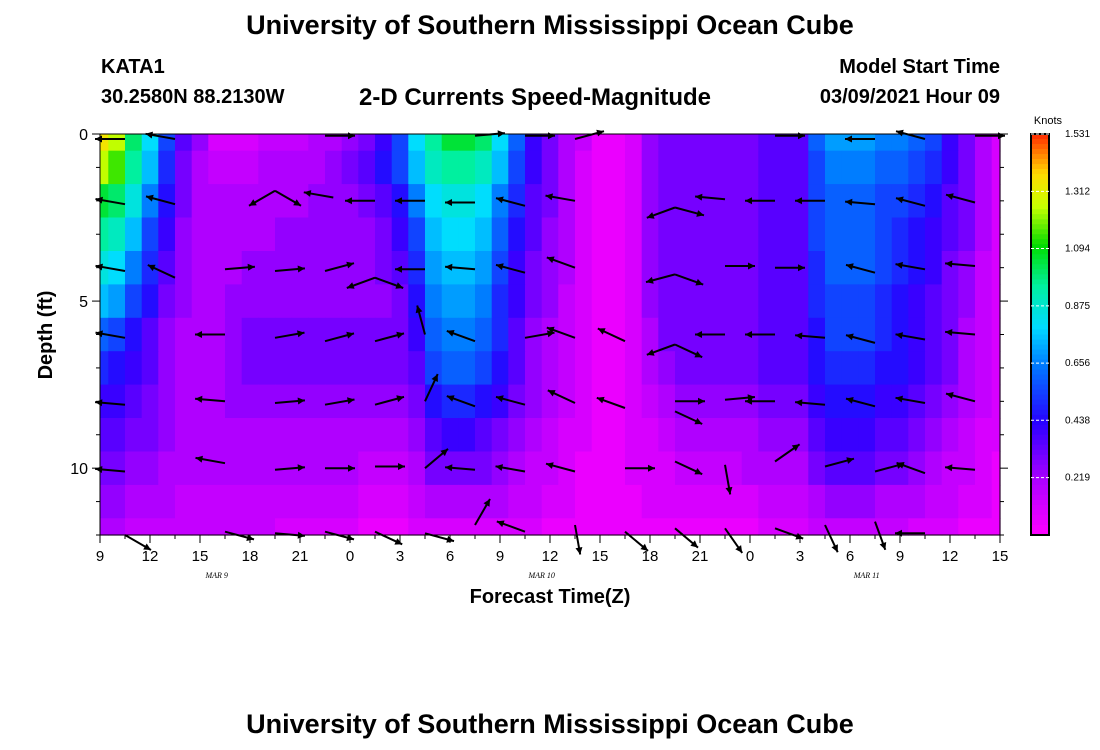 This screenshot has height=750, width=1100. I want to click on x-tick-label: 18, so click(650, 556).